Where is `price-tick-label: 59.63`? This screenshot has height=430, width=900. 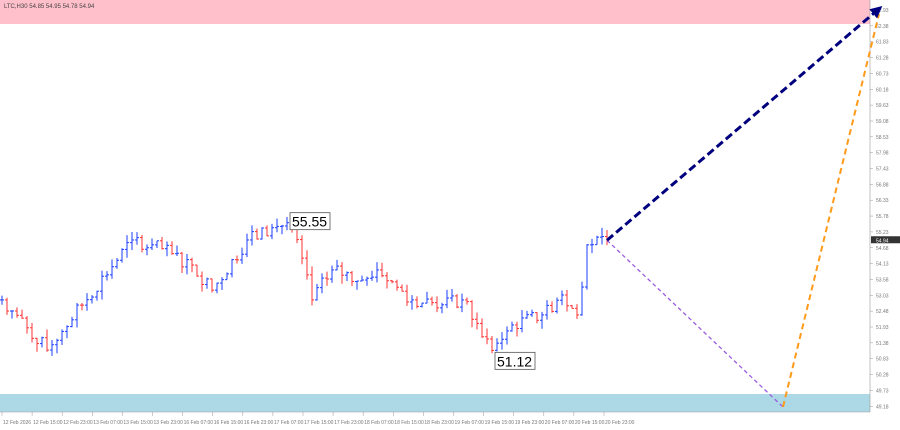 price-tick-label: 59.63 is located at coordinates (882, 106).